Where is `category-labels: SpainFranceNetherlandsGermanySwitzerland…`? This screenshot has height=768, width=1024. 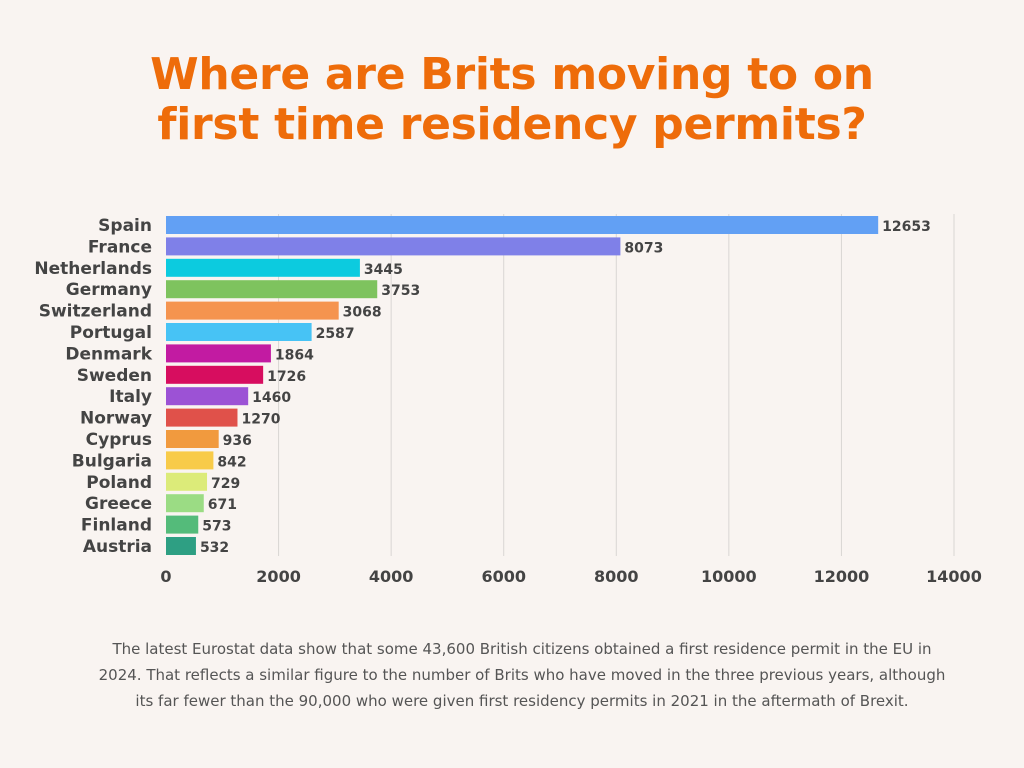
category-labels: SpainFranceNetherlandsGermanySwitzerland… is located at coordinates (93, 386).